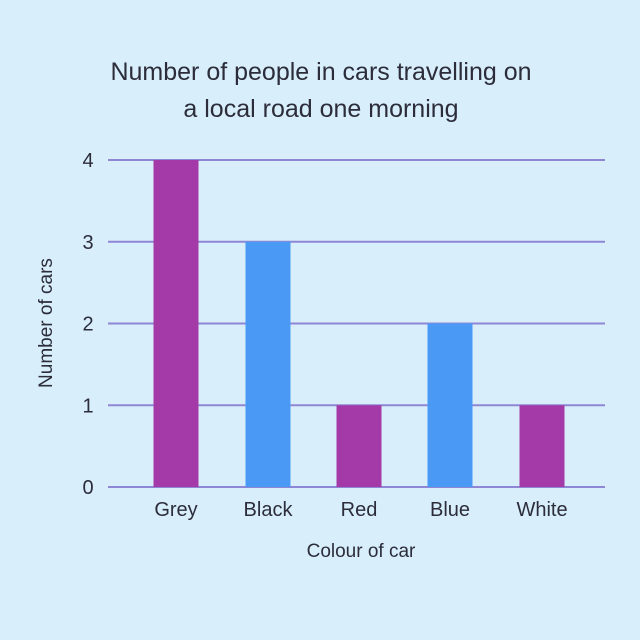 Image resolution: width=640 pixels, height=640 pixels. What do you see at coordinates (175, 510) in the screenshot?
I see `x-tick-label-grey: Grey` at bounding box center [175, 510].